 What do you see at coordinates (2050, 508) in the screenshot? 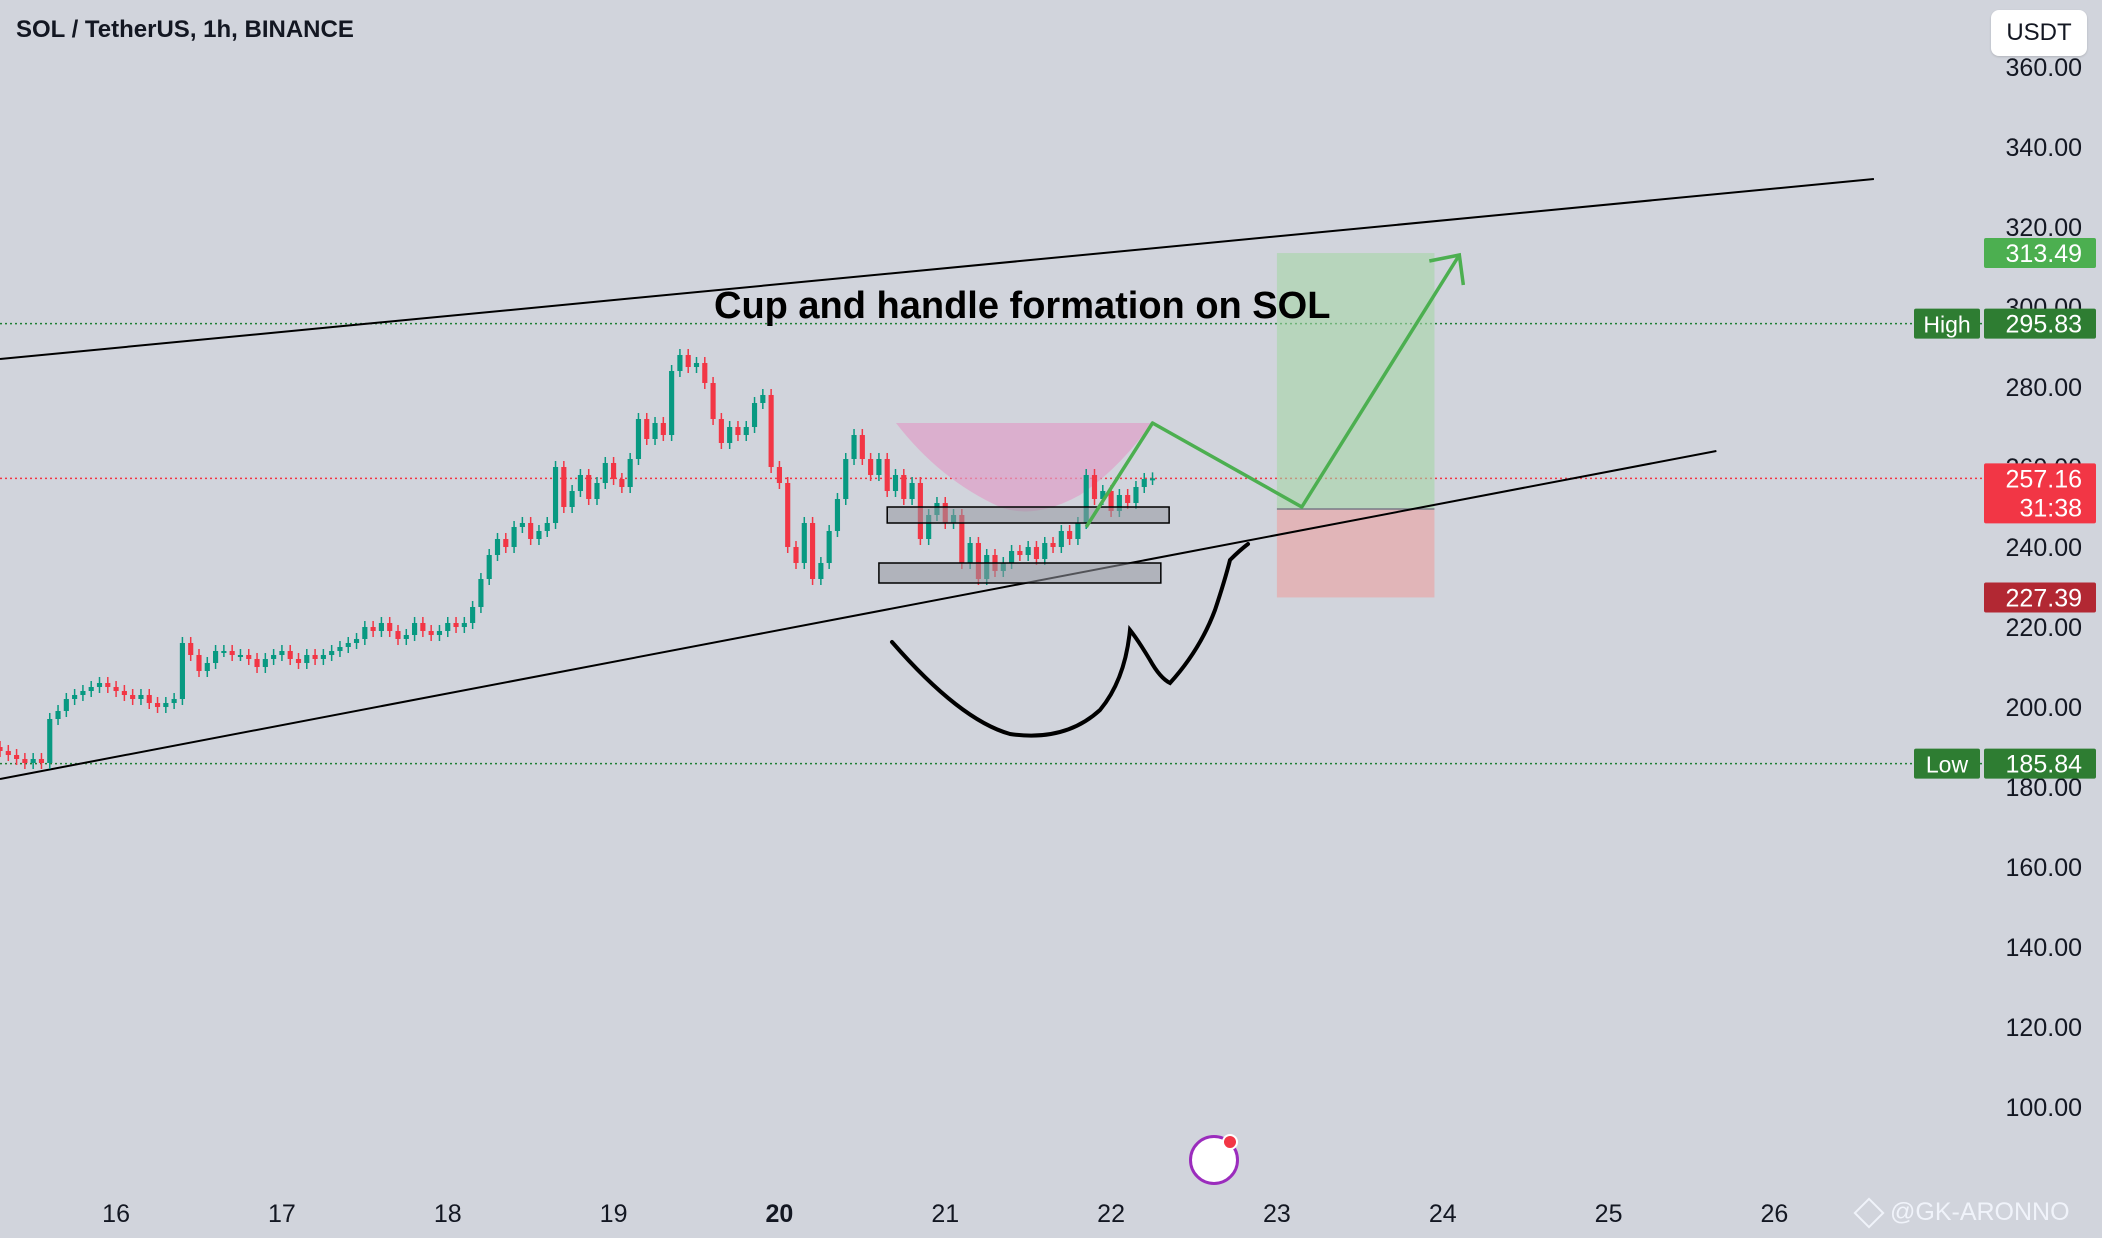
I see `price-countdown: 31:38` at bounding box center [2050, 508].